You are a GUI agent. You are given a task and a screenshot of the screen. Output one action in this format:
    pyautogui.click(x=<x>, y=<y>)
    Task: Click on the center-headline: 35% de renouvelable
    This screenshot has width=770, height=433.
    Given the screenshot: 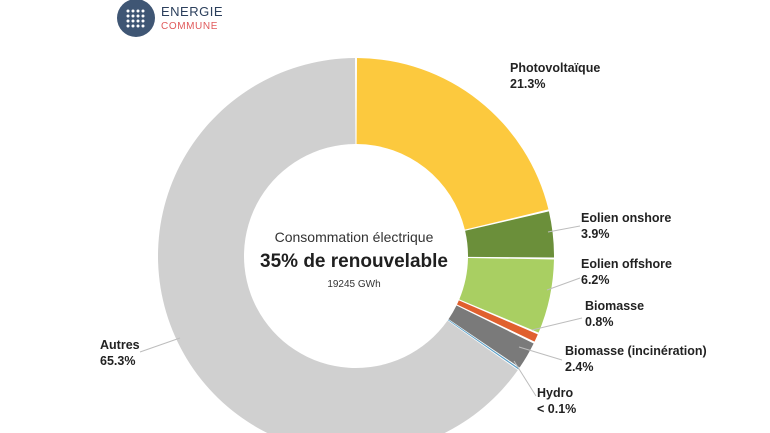 What is the action you would take?
    pyautogui.click(x=354, y=261)
    